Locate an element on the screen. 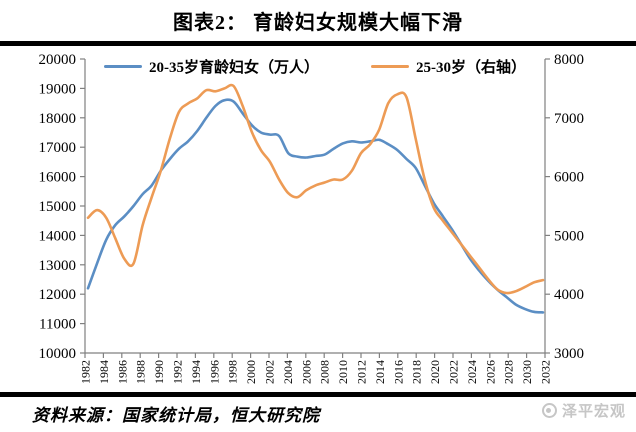  y-axis-left-label: 12000 is located at coordinates (58, 295).